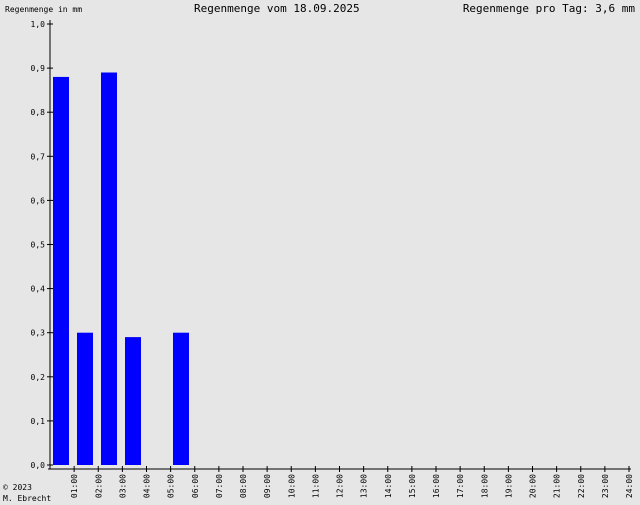  What do you see at coordinates (243, 486) in the screenshot?
I see `x-tick-label: 08:00` at bounding box center [243, 486].